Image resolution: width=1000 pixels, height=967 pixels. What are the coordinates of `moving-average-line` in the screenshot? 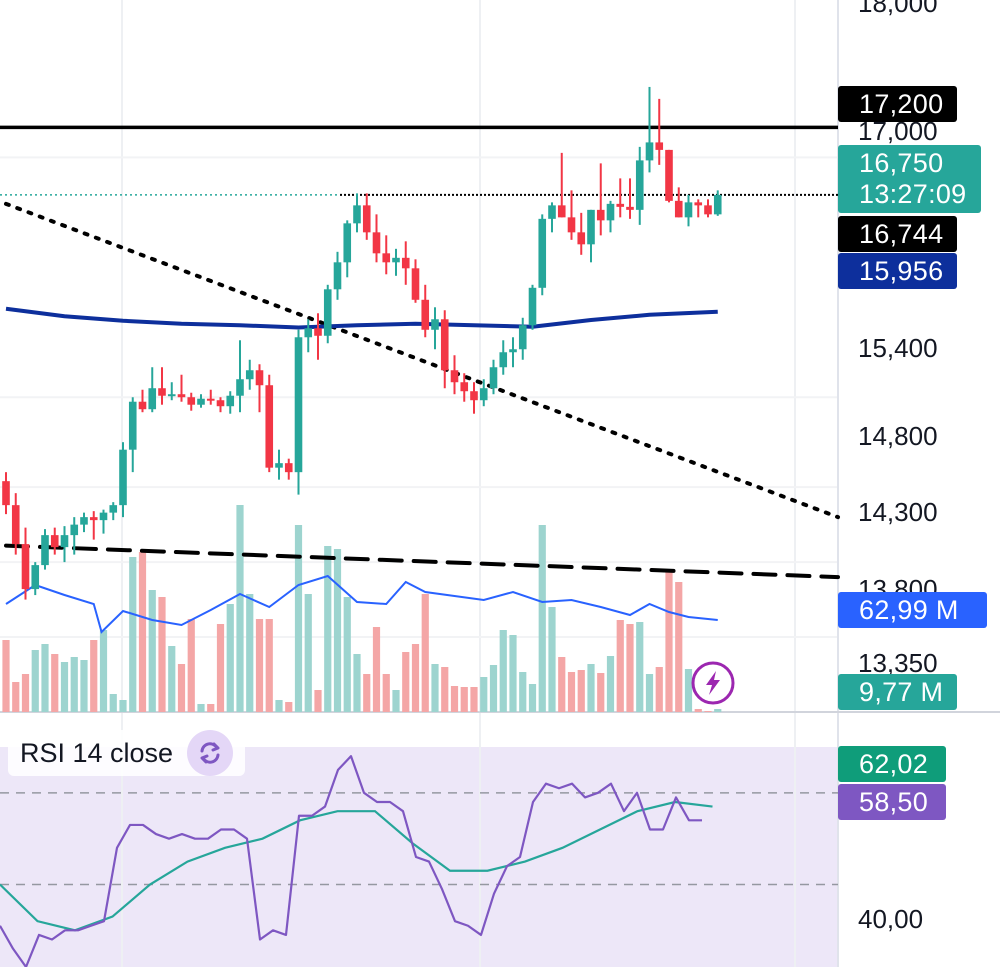 It's located at (361, 318).